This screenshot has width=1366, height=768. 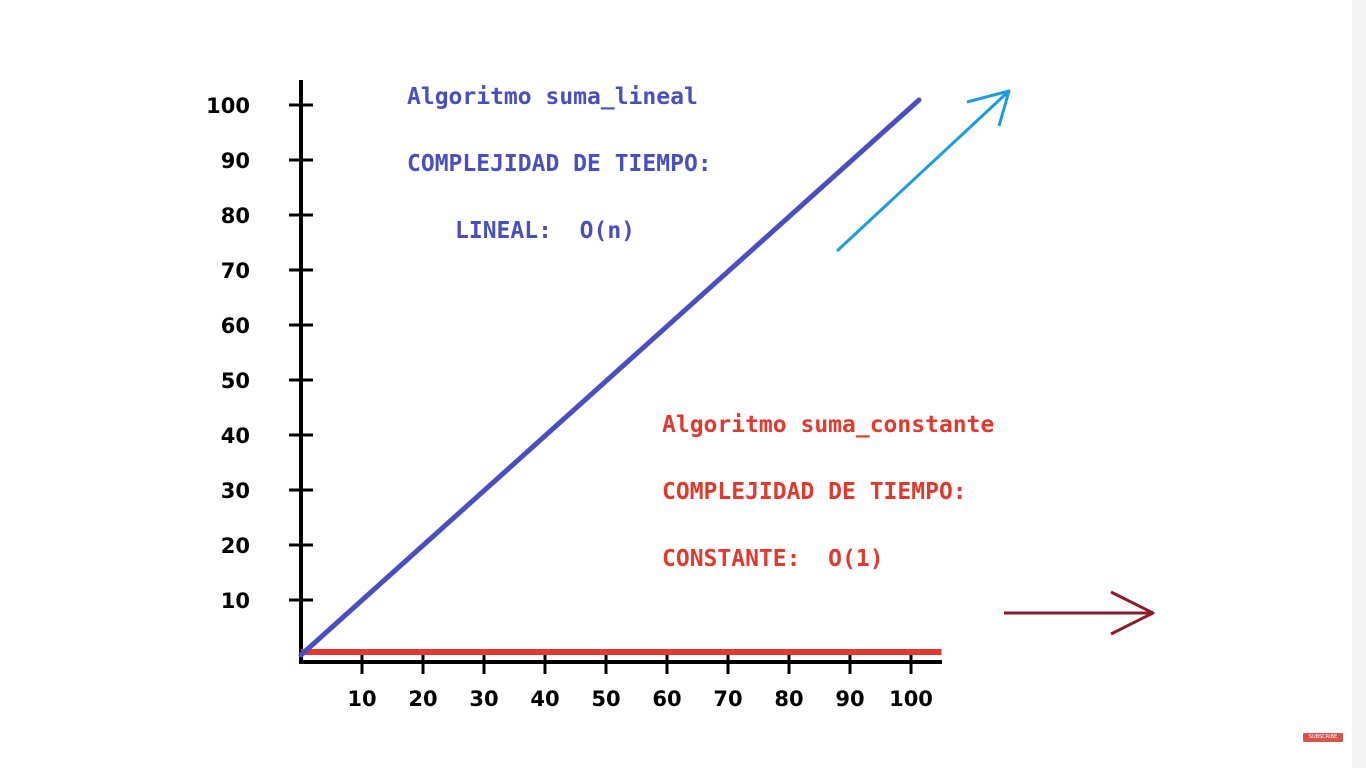 I want to click on subscribe-button: SUBSCRIBE, so click(x=1323, y=737).